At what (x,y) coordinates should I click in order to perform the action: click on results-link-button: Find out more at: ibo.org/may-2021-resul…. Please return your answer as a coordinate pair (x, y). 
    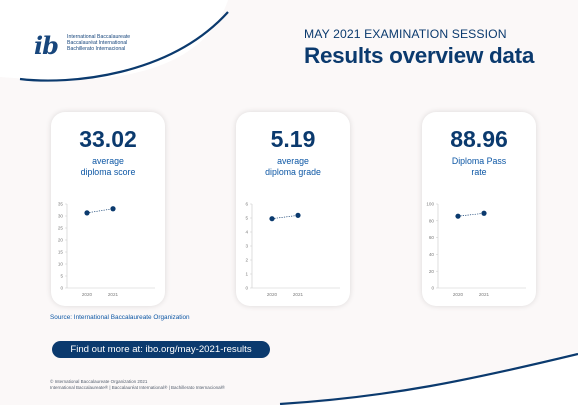
    Looking at the image, I should click on (161, 349).